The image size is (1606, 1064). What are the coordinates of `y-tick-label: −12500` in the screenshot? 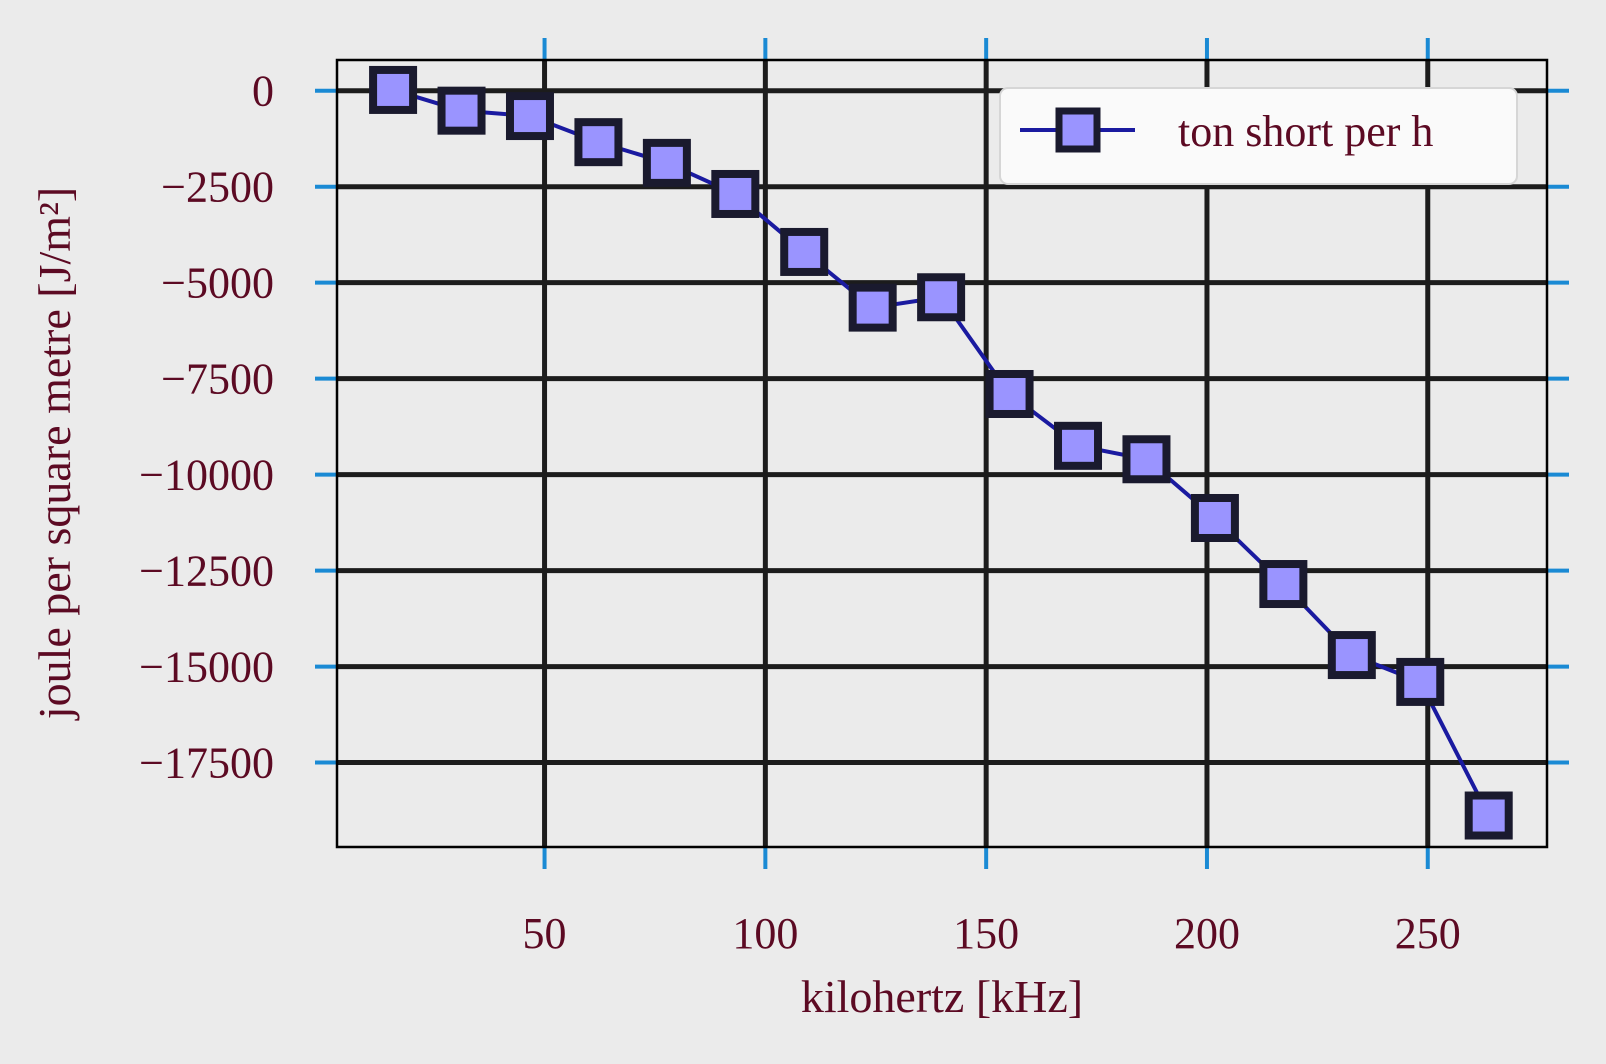 It's located at (206, 571).